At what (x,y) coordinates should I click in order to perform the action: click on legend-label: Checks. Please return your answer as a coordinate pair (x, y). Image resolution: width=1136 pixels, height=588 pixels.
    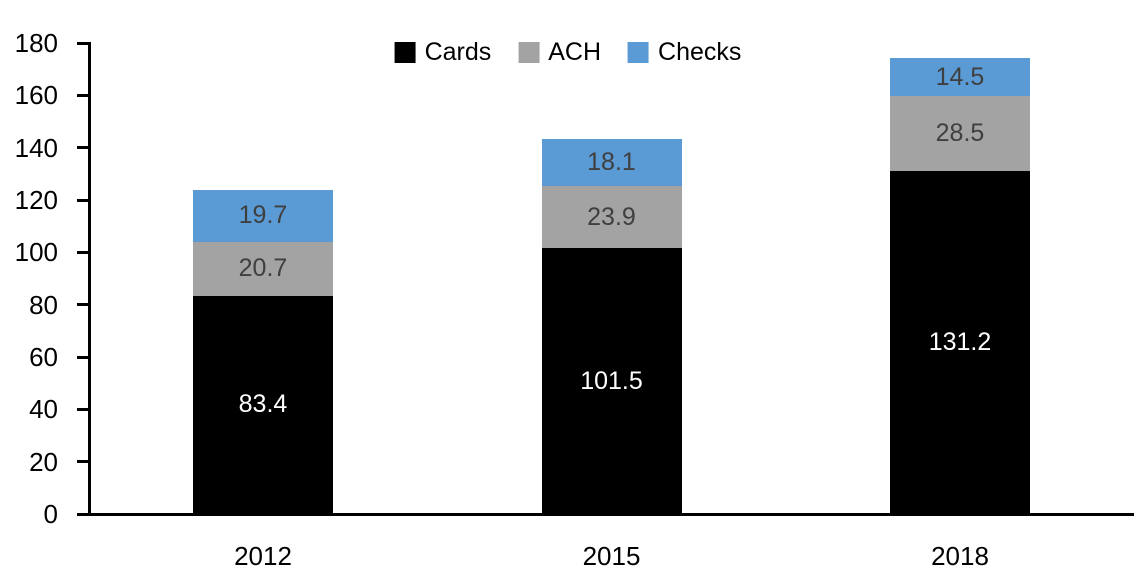
    Looking at the image, I should click on (700, 52).